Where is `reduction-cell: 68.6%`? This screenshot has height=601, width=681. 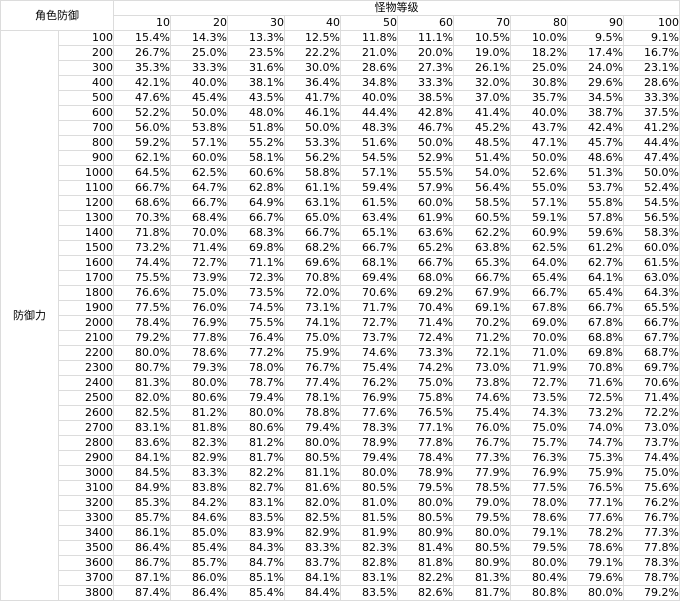 reduction-cell: 68.6% is located at coordinates (142, 203).